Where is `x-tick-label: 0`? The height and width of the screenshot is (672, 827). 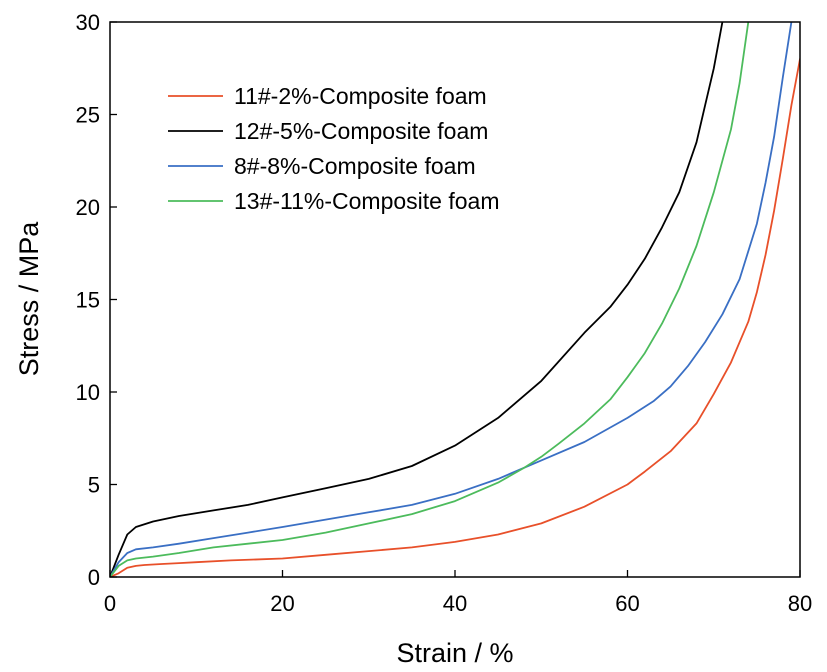 x-tick-label: 0 is located at coordinates (110, 603).